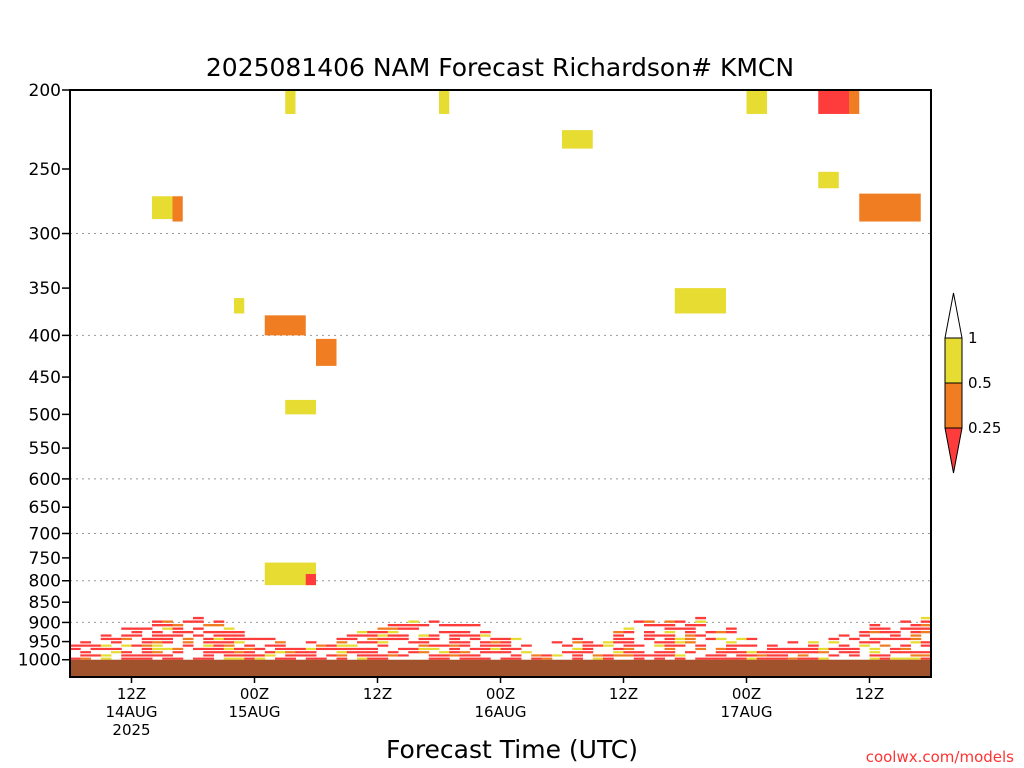  Describe the element at coordinates (747, 712) in the screenshot. I see `x-tick-label-5-1: 17AUG` at that location.